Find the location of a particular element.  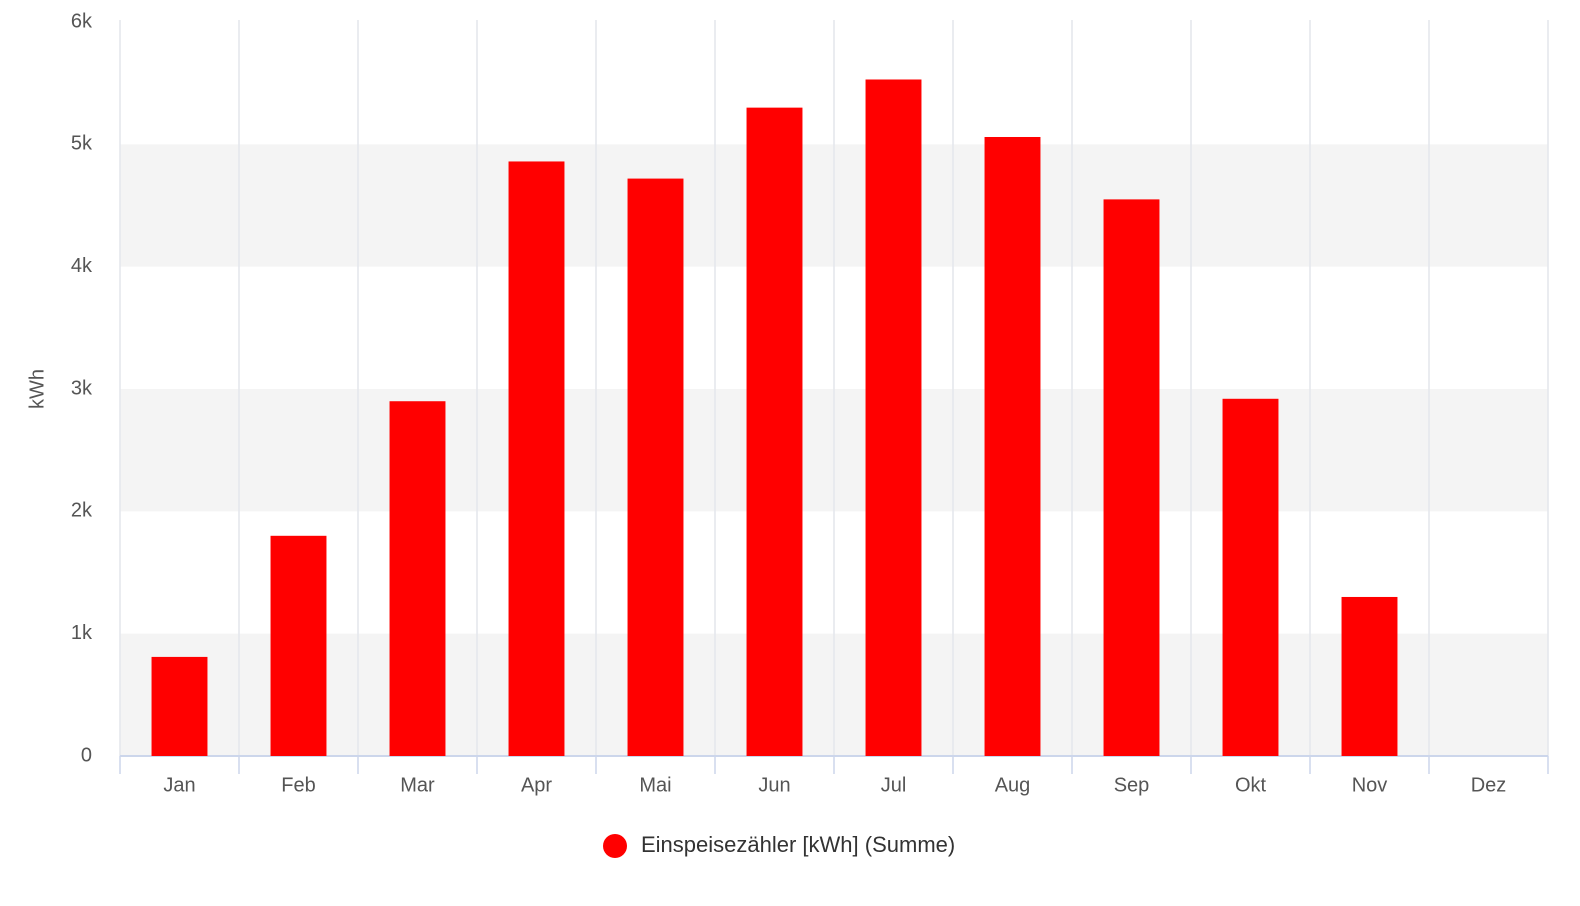

x-tick-label: Jul is located at coordinates (894, 785).